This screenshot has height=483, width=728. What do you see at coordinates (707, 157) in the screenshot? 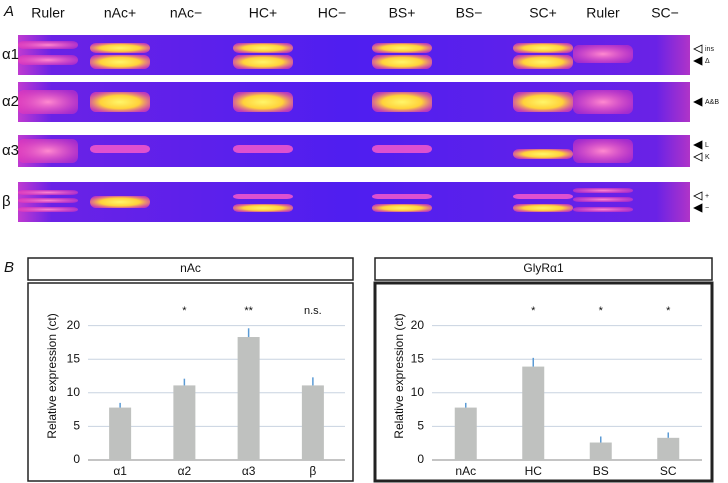
I see `marker-label: K` at bounding box center [707, 157].